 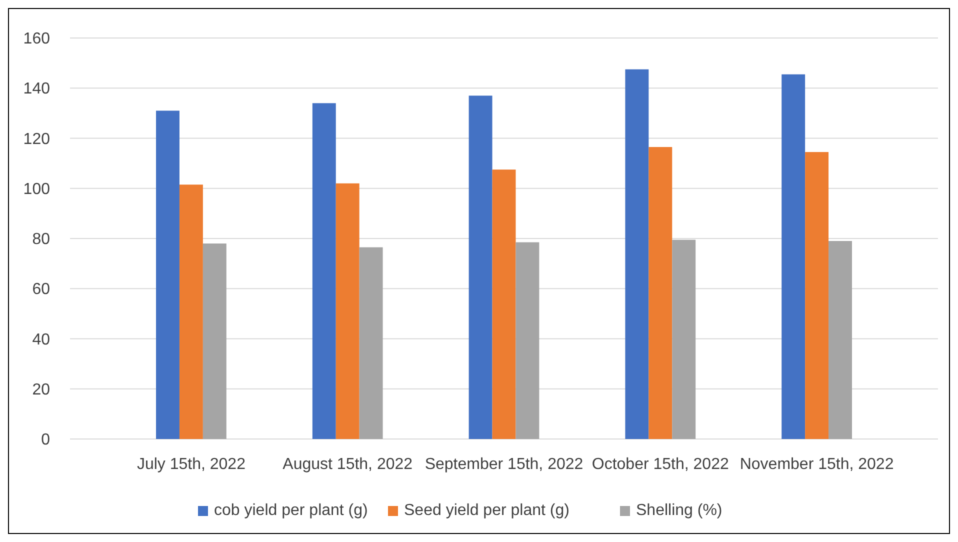 What do you see at coordinates (291, 510) in the screenshot?
I see `legend-label: cob yield per plant (g)` at bounding box center [291, 510].